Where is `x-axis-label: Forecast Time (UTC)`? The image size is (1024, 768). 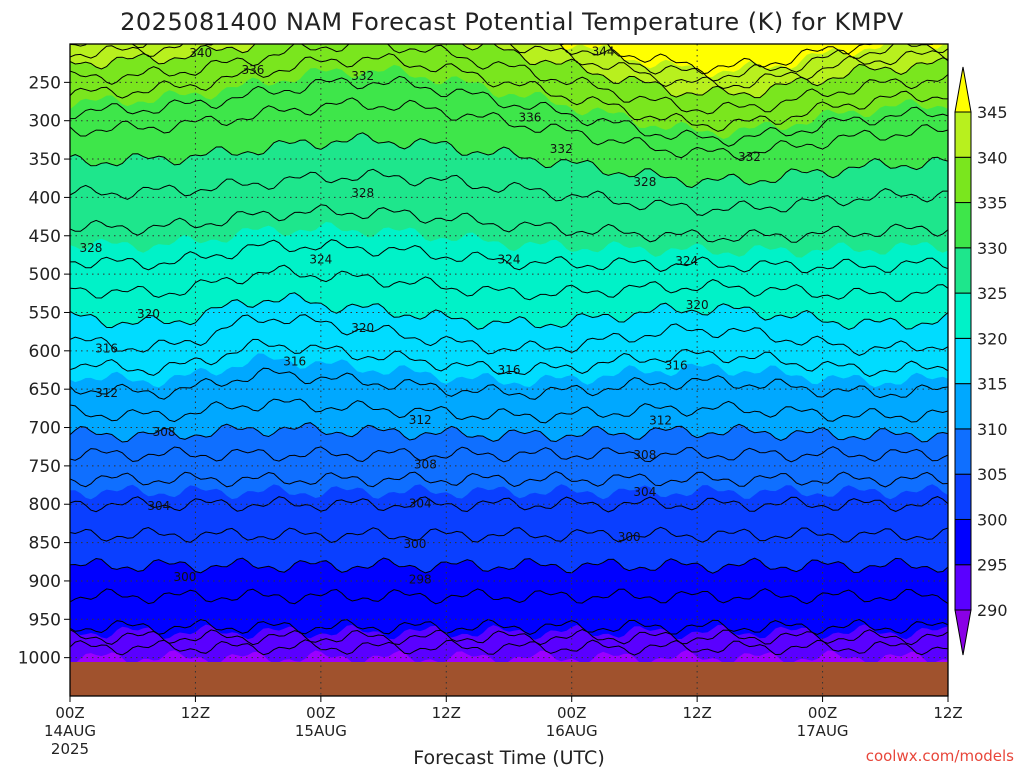 x-axis-label: Forecast Time (UTC) is located at coordinates (508, 757).